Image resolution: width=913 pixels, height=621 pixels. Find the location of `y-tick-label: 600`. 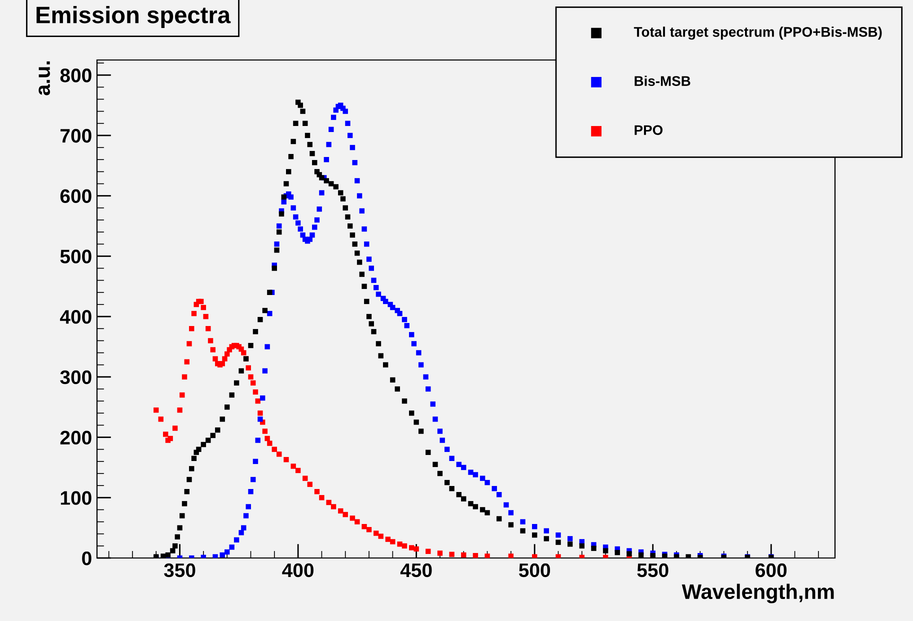

y-tick-label: 600 is located at coordinates (76, 196).